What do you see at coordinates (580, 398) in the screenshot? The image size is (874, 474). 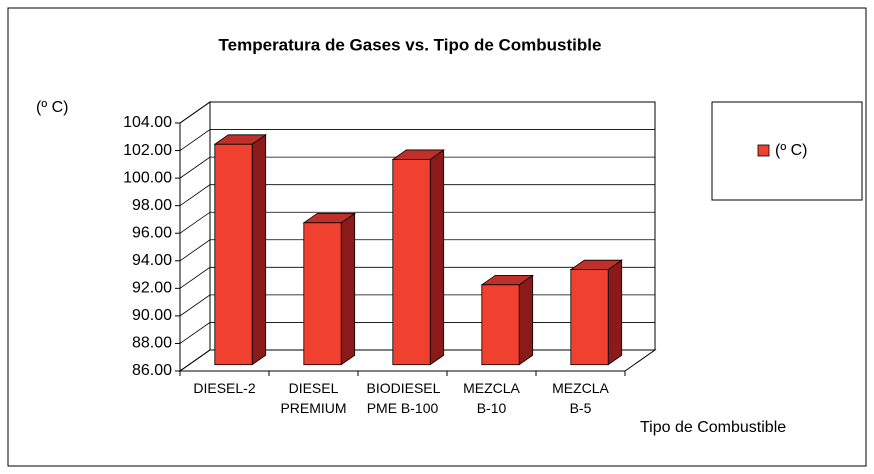 I see `x-tick-label: MEZCLA B-5` at bounding box center [580, 398].